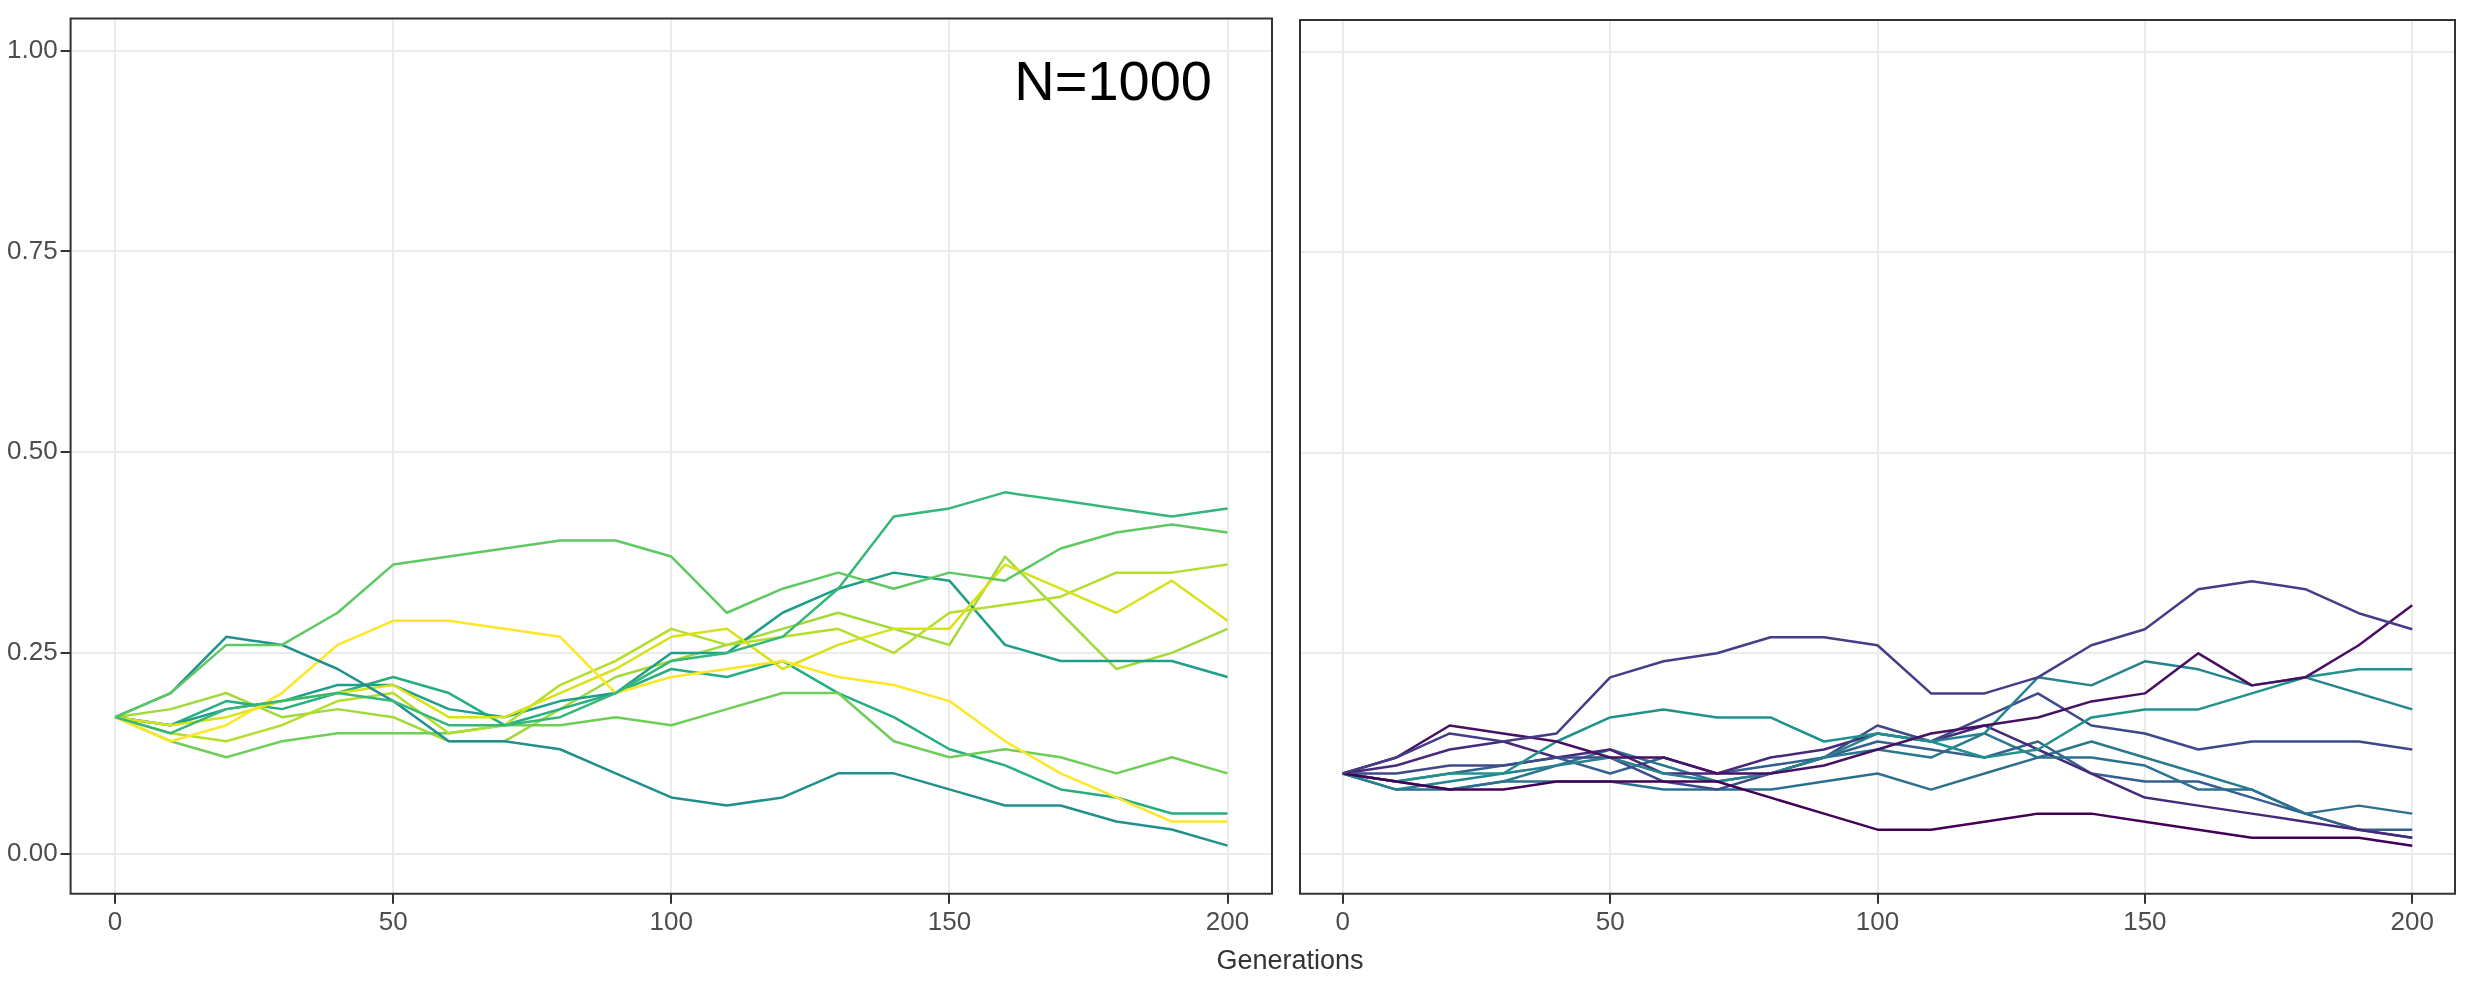  What do you see at coordinates (1113, 81) in the screenshot?
I see `annotation: N=1000` at bounding box center [1113, 81].